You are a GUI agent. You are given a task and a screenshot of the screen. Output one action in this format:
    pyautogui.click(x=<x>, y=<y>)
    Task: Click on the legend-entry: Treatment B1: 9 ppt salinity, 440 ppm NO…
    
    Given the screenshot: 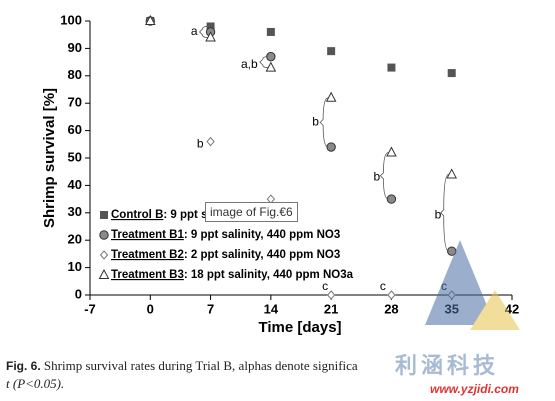 What is the action you would take?
    pyautogui.click(x=225, y=235)
    